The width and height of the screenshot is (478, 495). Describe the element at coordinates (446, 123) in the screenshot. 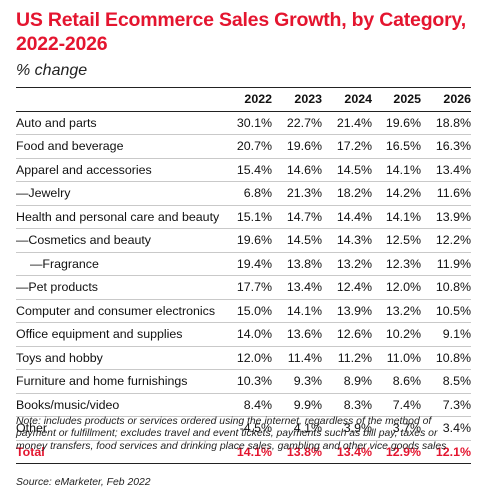

I see `value-cell-2026: 18.8%` at that location.